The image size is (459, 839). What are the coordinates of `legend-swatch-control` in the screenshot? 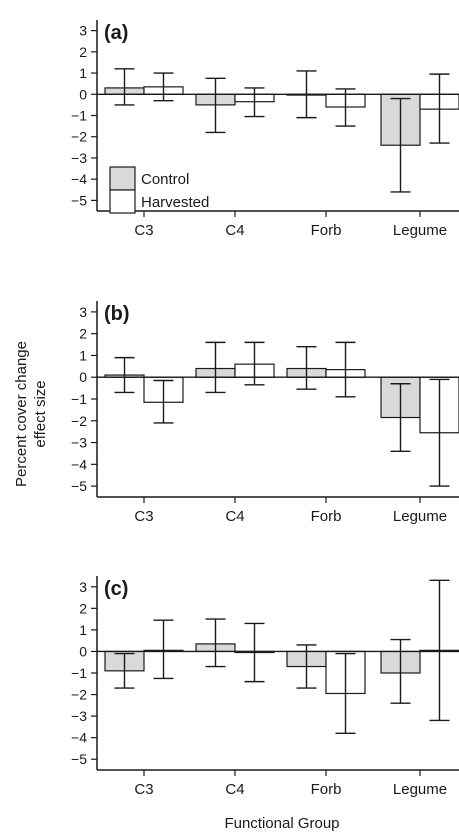 It's located at (122, 178).